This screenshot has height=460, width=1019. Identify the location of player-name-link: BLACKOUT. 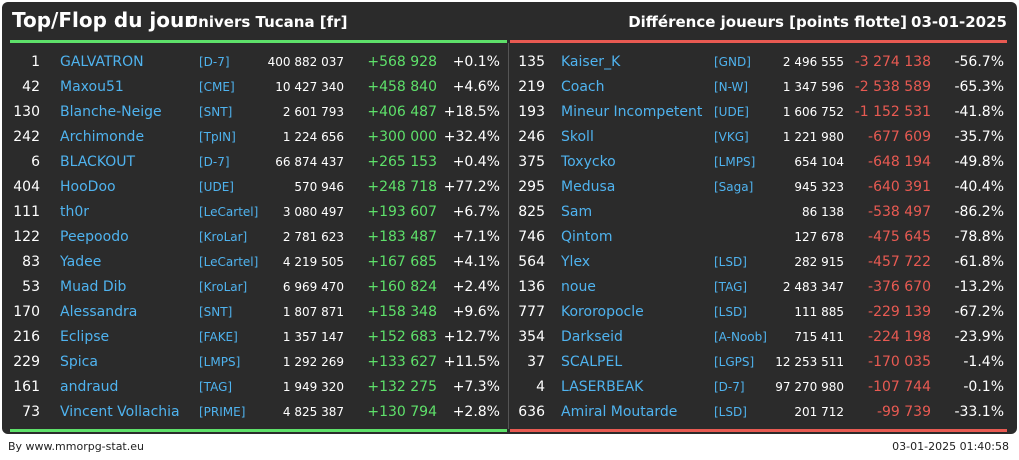
(98, 162).